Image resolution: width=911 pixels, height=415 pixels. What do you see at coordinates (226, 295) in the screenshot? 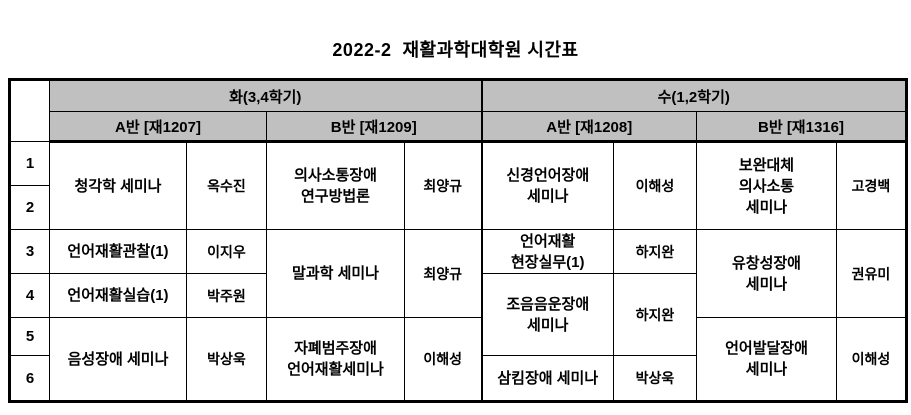
I see `cell-tue-a-p4-instructor: 박주원` at bounding box center [226, 295].